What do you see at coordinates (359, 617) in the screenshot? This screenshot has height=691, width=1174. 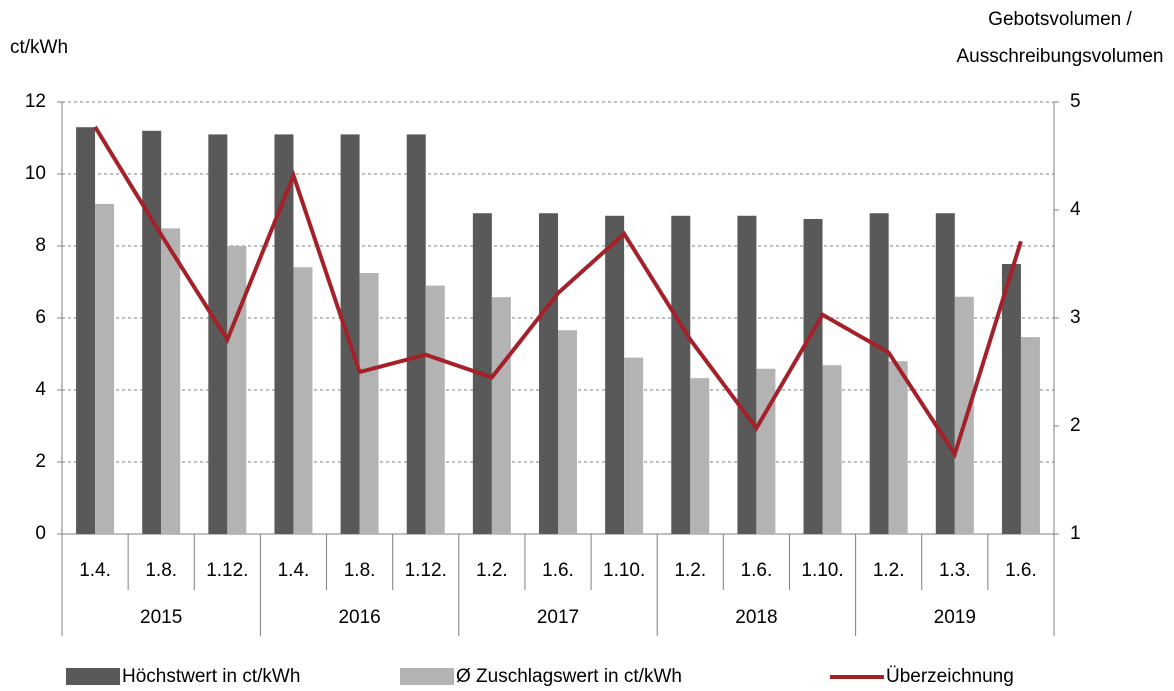 I see `group-label: 2016` at bounding box center [359, 617].